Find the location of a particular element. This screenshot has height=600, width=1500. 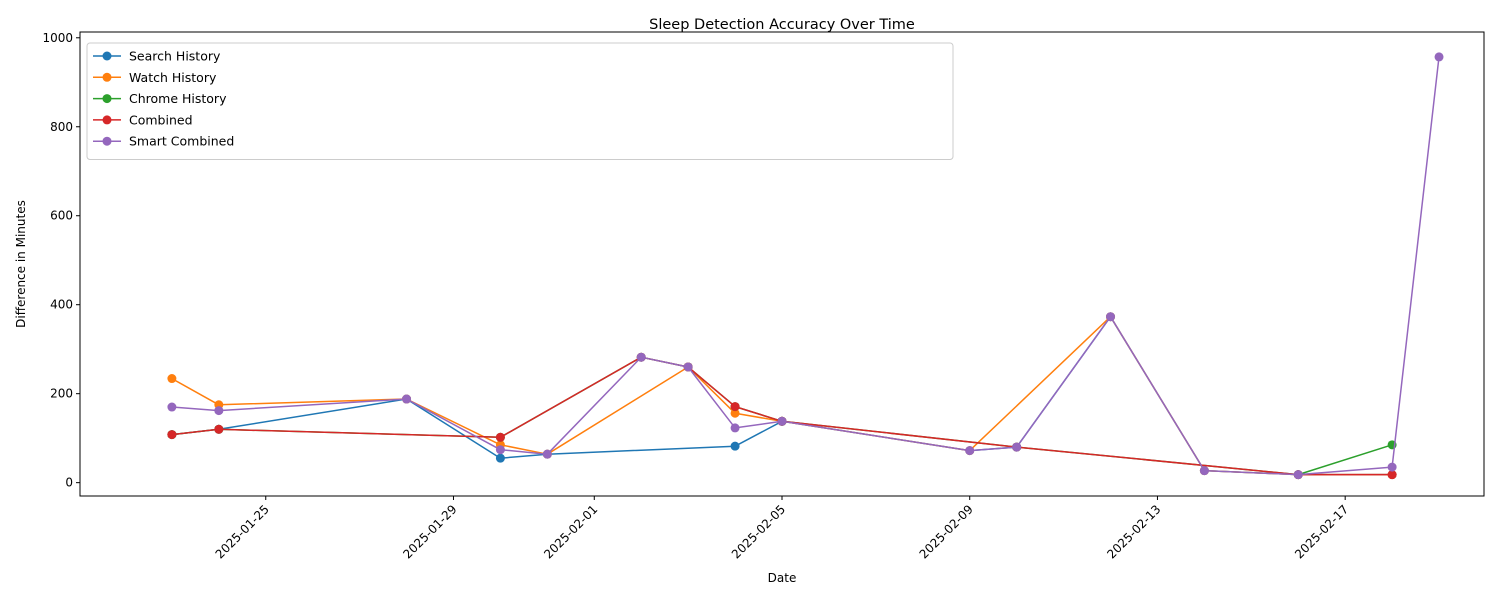

legend-label: Watch History is located at coordinates (173, 77).